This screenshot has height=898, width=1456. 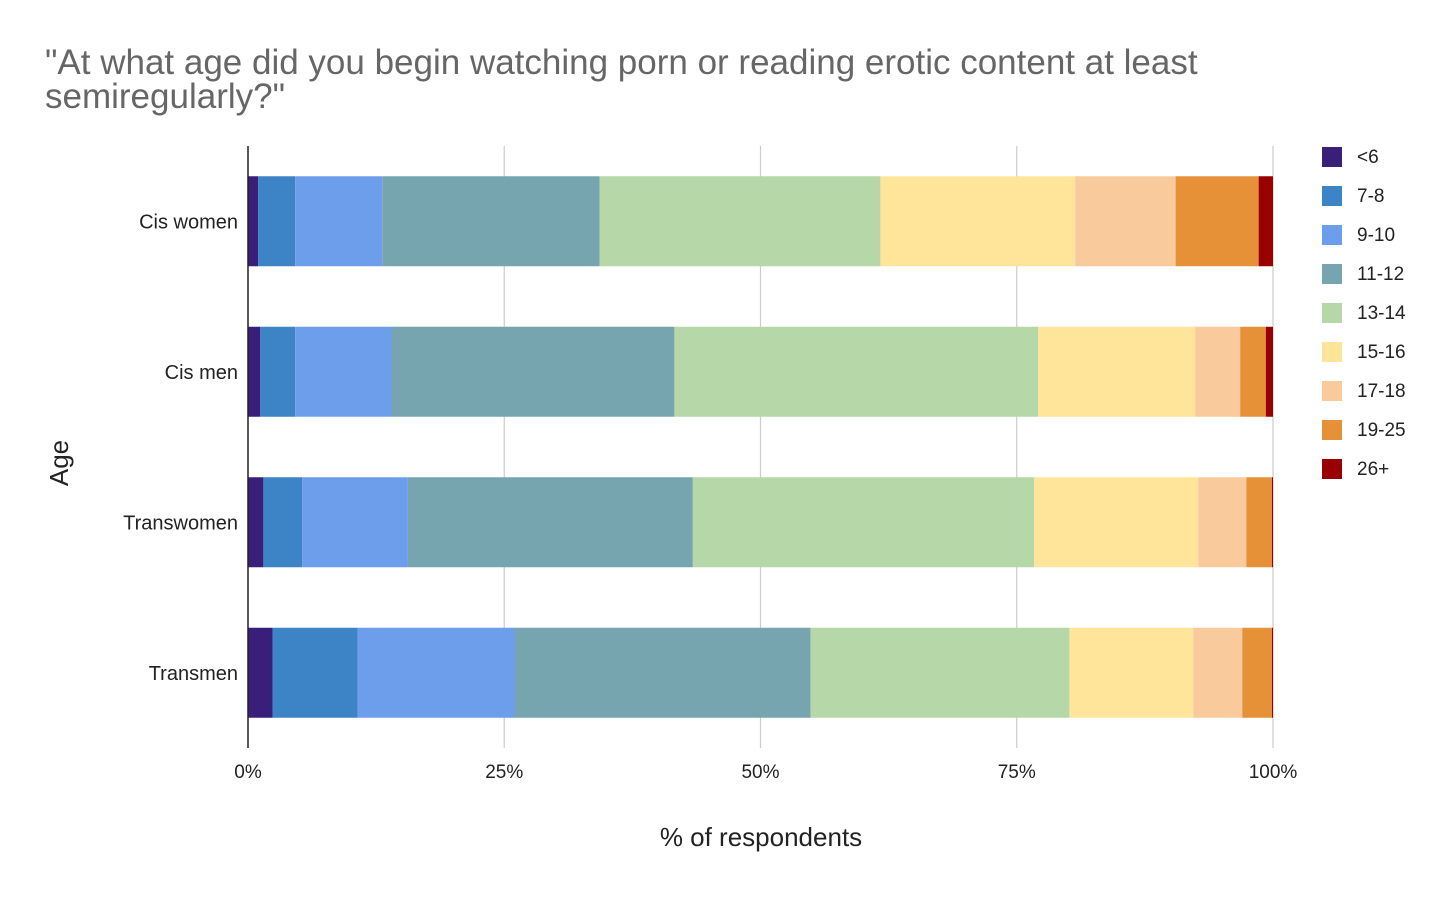 What do you see at coordinates (760, 772) in the screenshot?
I see `x-tick-label-50: 50%` at bounding box center [760, 772].